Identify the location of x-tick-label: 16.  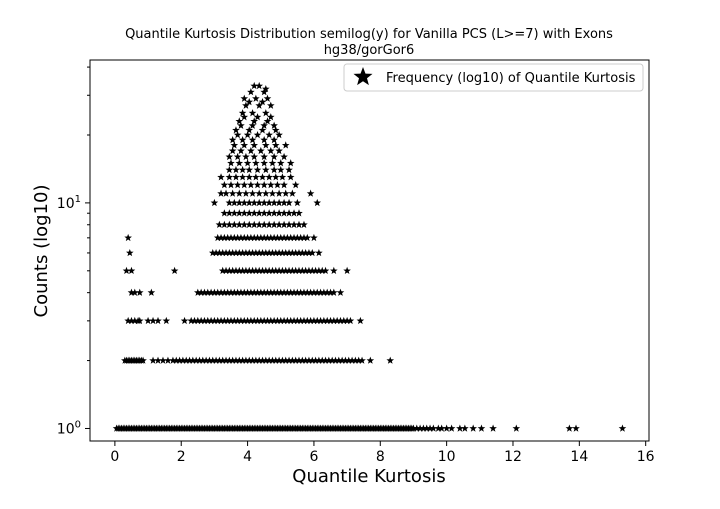
(646, 457).